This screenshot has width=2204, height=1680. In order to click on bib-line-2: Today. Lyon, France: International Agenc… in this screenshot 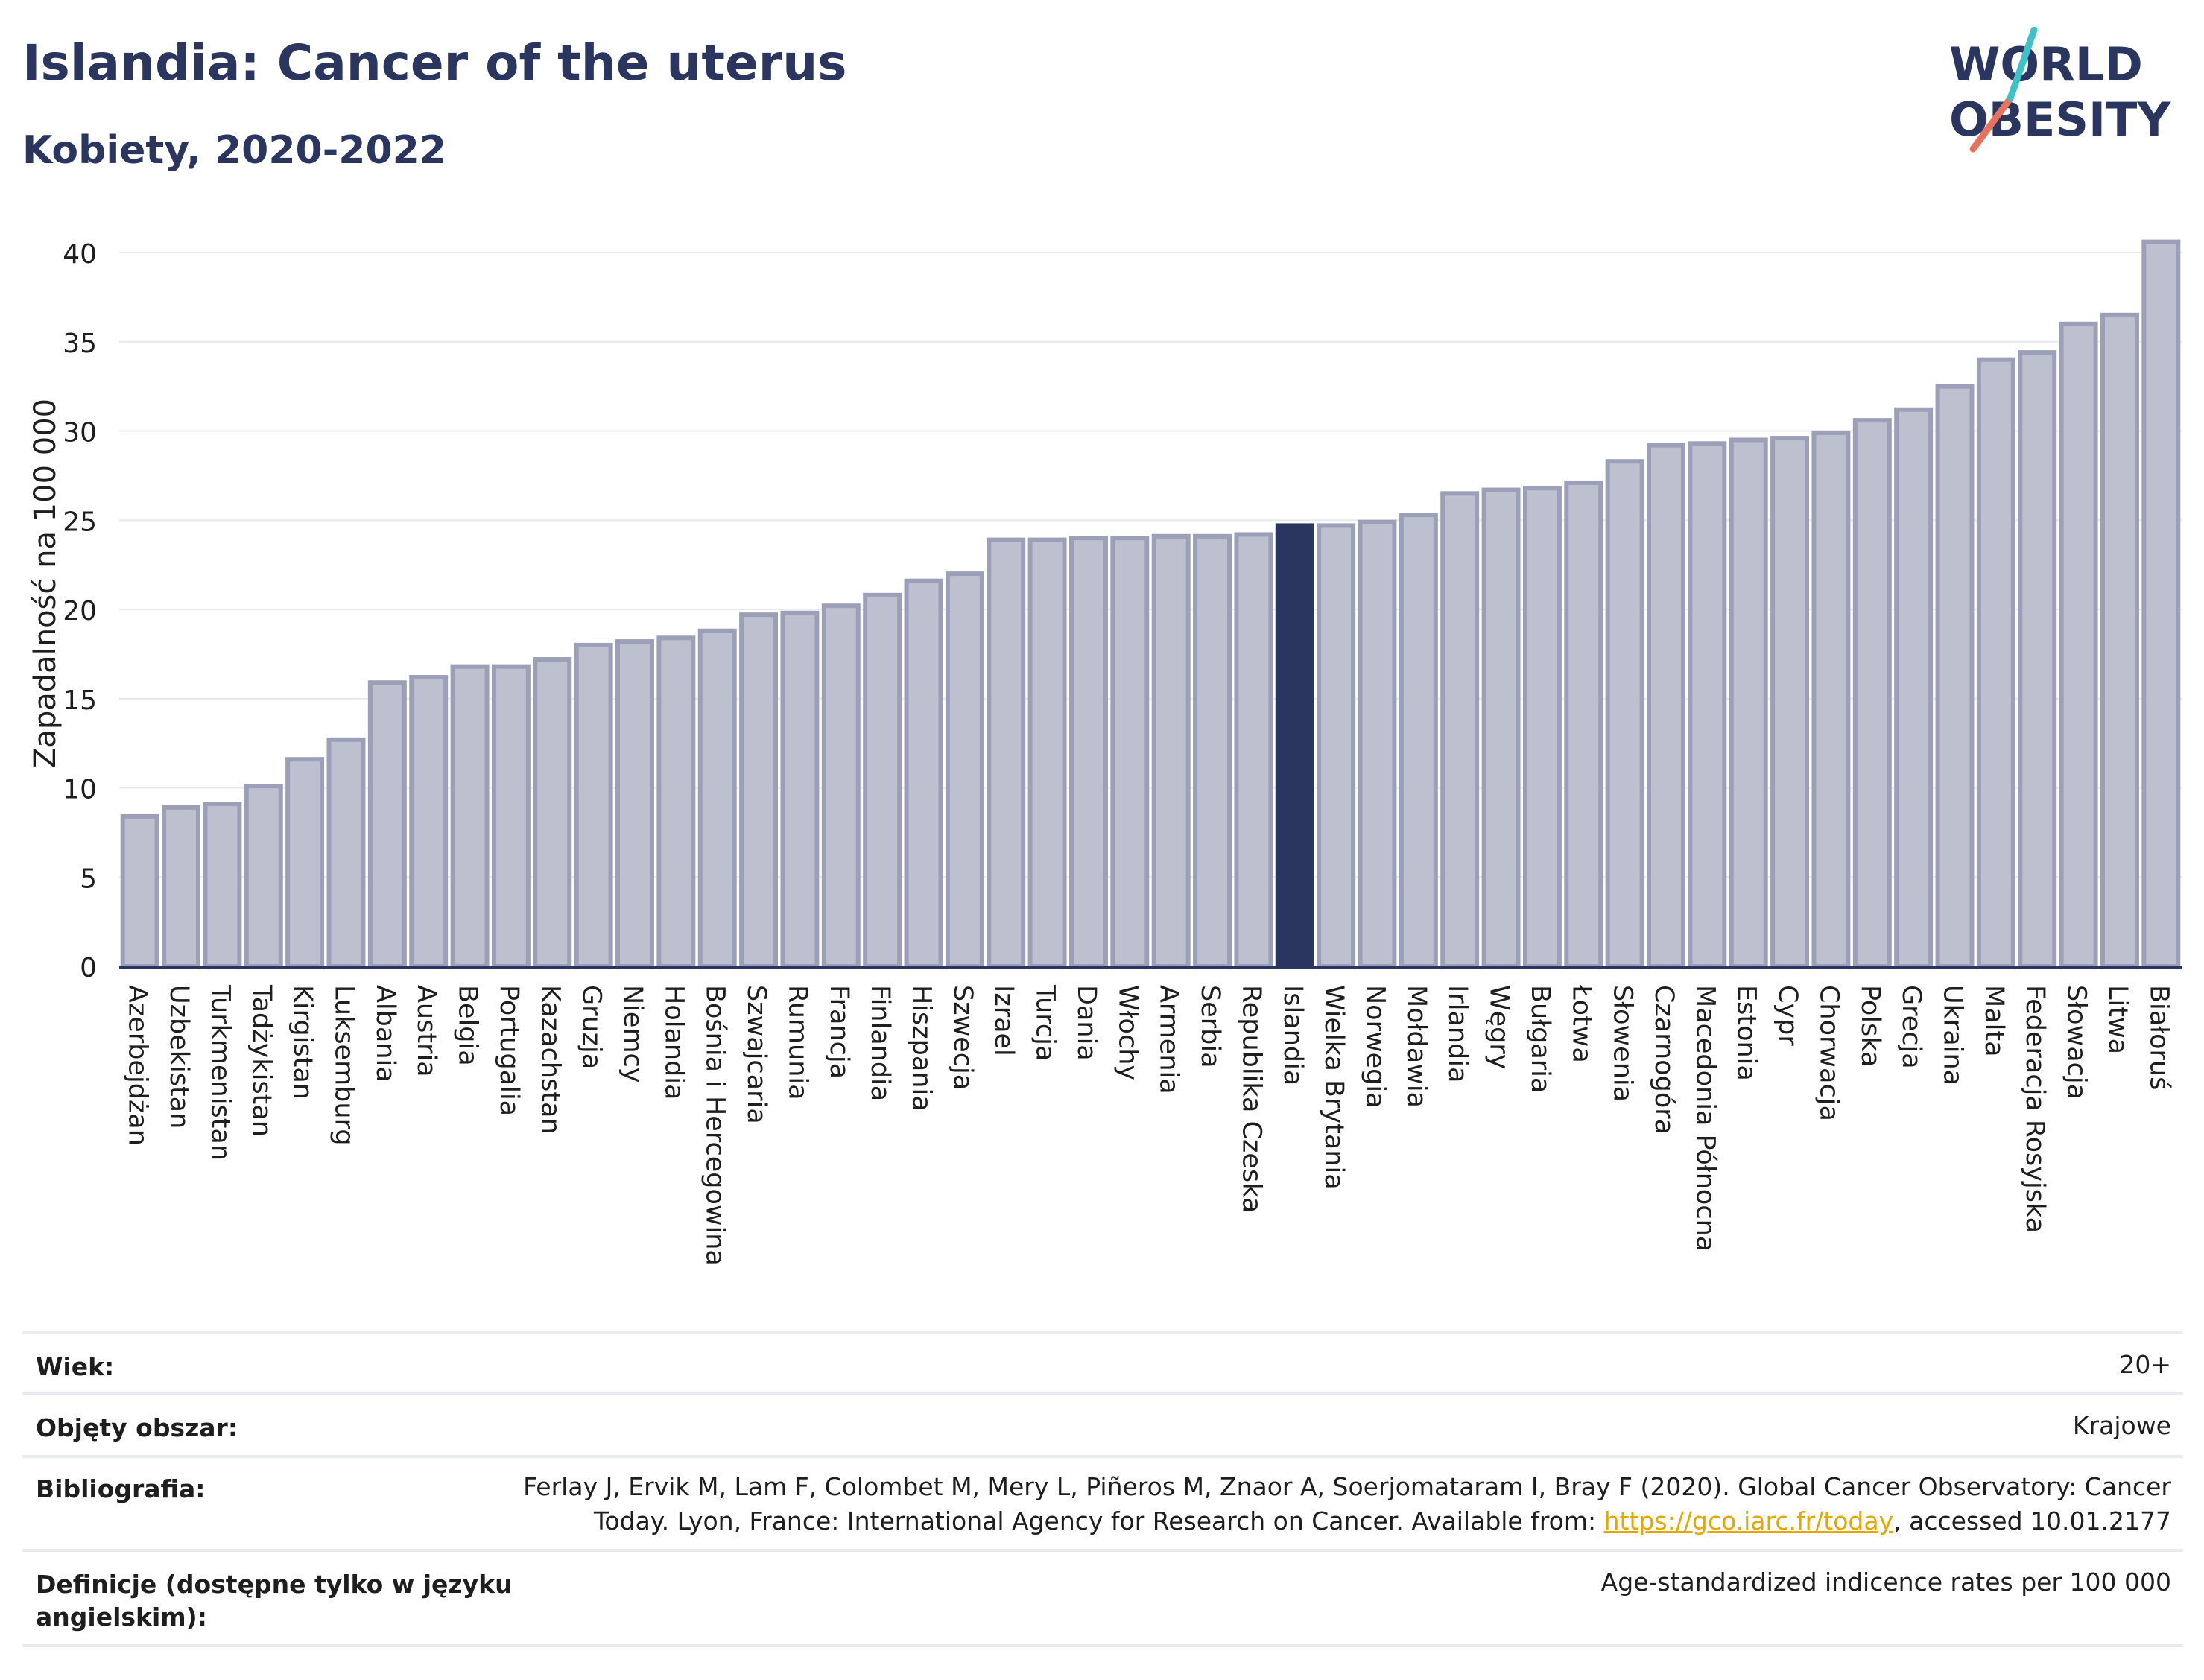, I will do `click(1347, 1521)`.